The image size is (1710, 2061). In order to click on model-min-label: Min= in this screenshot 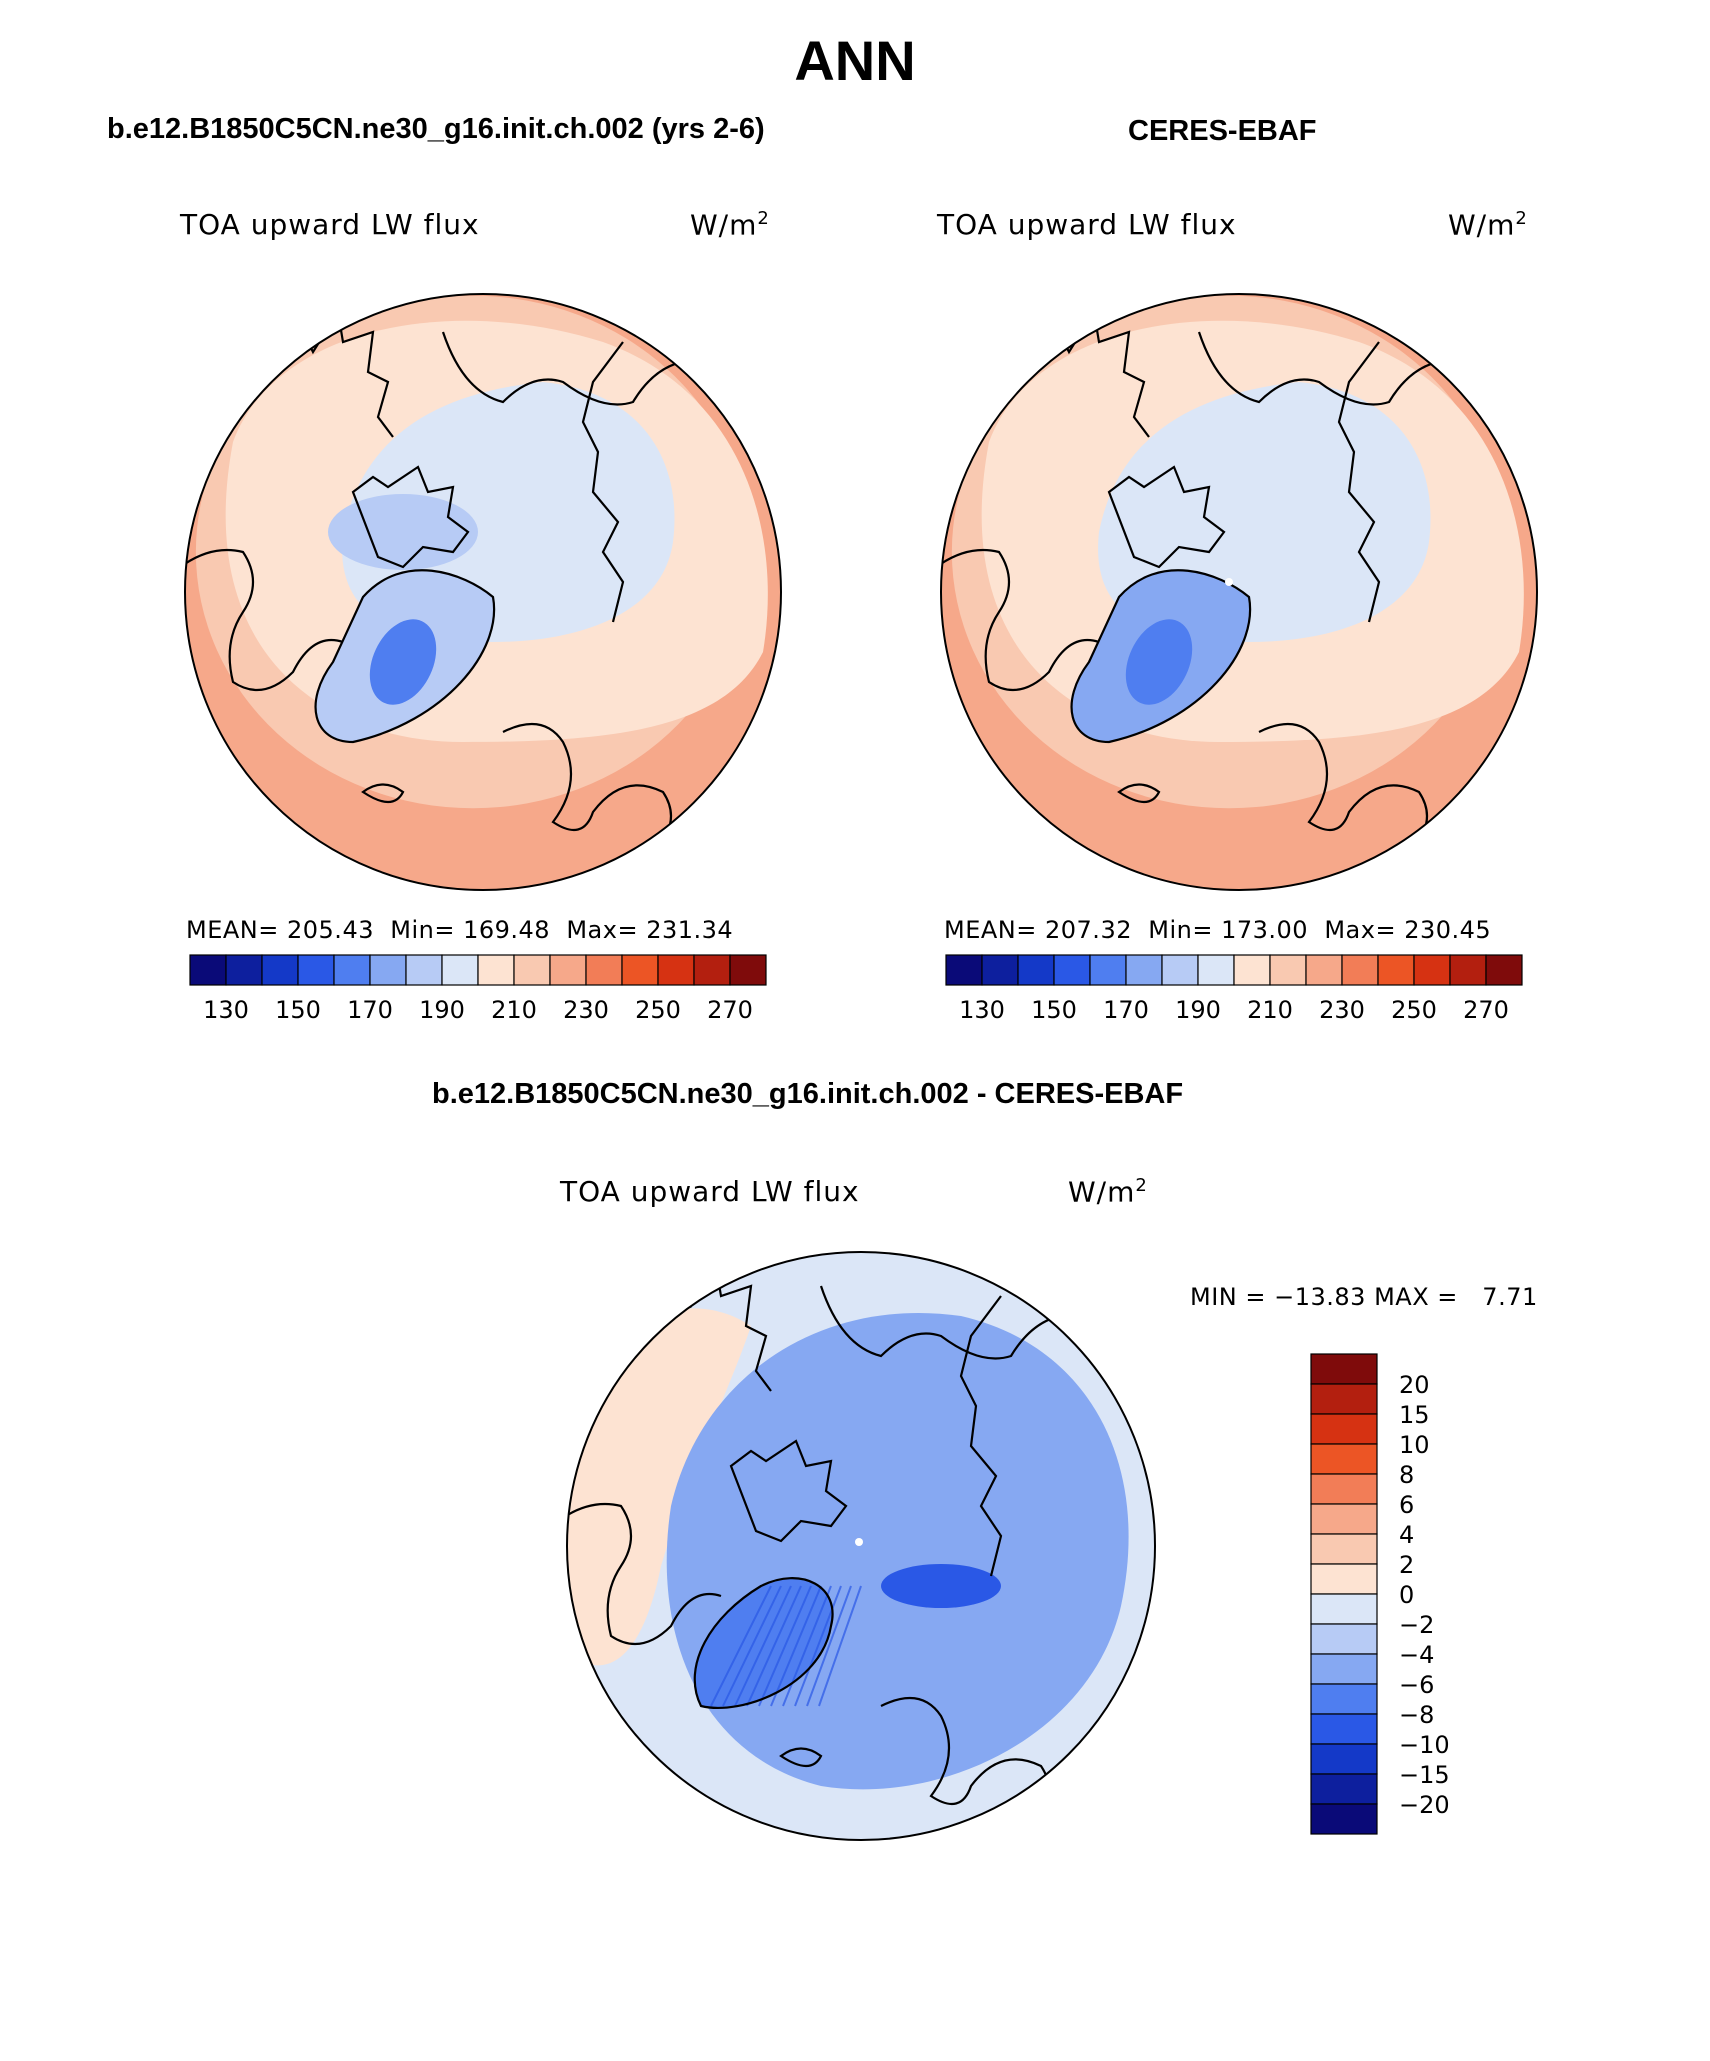, I will do `click(422, 930)`.